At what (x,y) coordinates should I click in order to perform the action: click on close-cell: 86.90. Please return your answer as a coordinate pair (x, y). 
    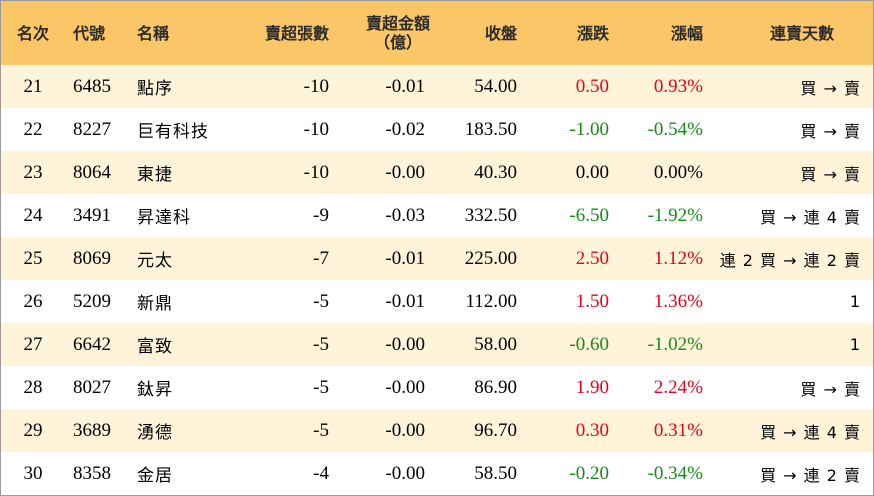
    Looking at the image, I should click on (495, 387).